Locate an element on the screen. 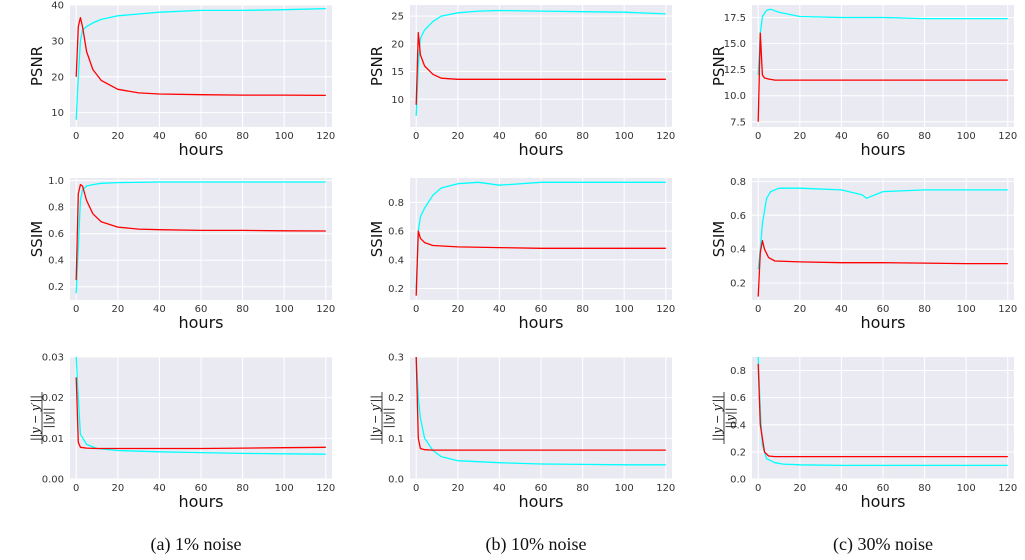  chart-panel-0-1: 0 20 40 60 80 100 120 10 15 20 25 hours PSNR is located at coordinates (521, 82).